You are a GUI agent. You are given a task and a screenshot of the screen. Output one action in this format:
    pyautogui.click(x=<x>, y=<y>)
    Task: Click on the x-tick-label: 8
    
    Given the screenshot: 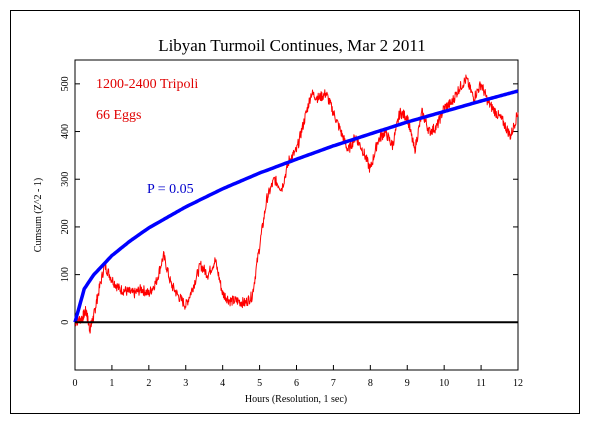 What is the action you would take?
    pyautogui.click(x=370, y=383)
    